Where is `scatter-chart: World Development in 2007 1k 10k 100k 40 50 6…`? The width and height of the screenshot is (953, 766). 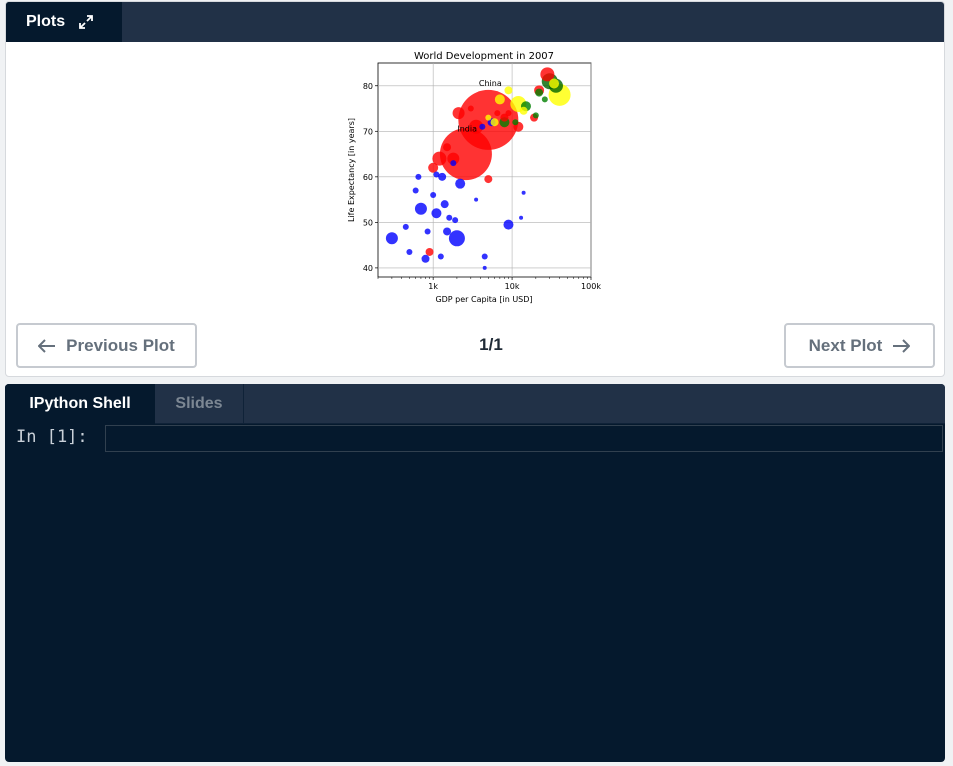 scatter-chart: World Development in 2007 1k 10k 100k 40 50 6… is located at coordinates (474, 177).